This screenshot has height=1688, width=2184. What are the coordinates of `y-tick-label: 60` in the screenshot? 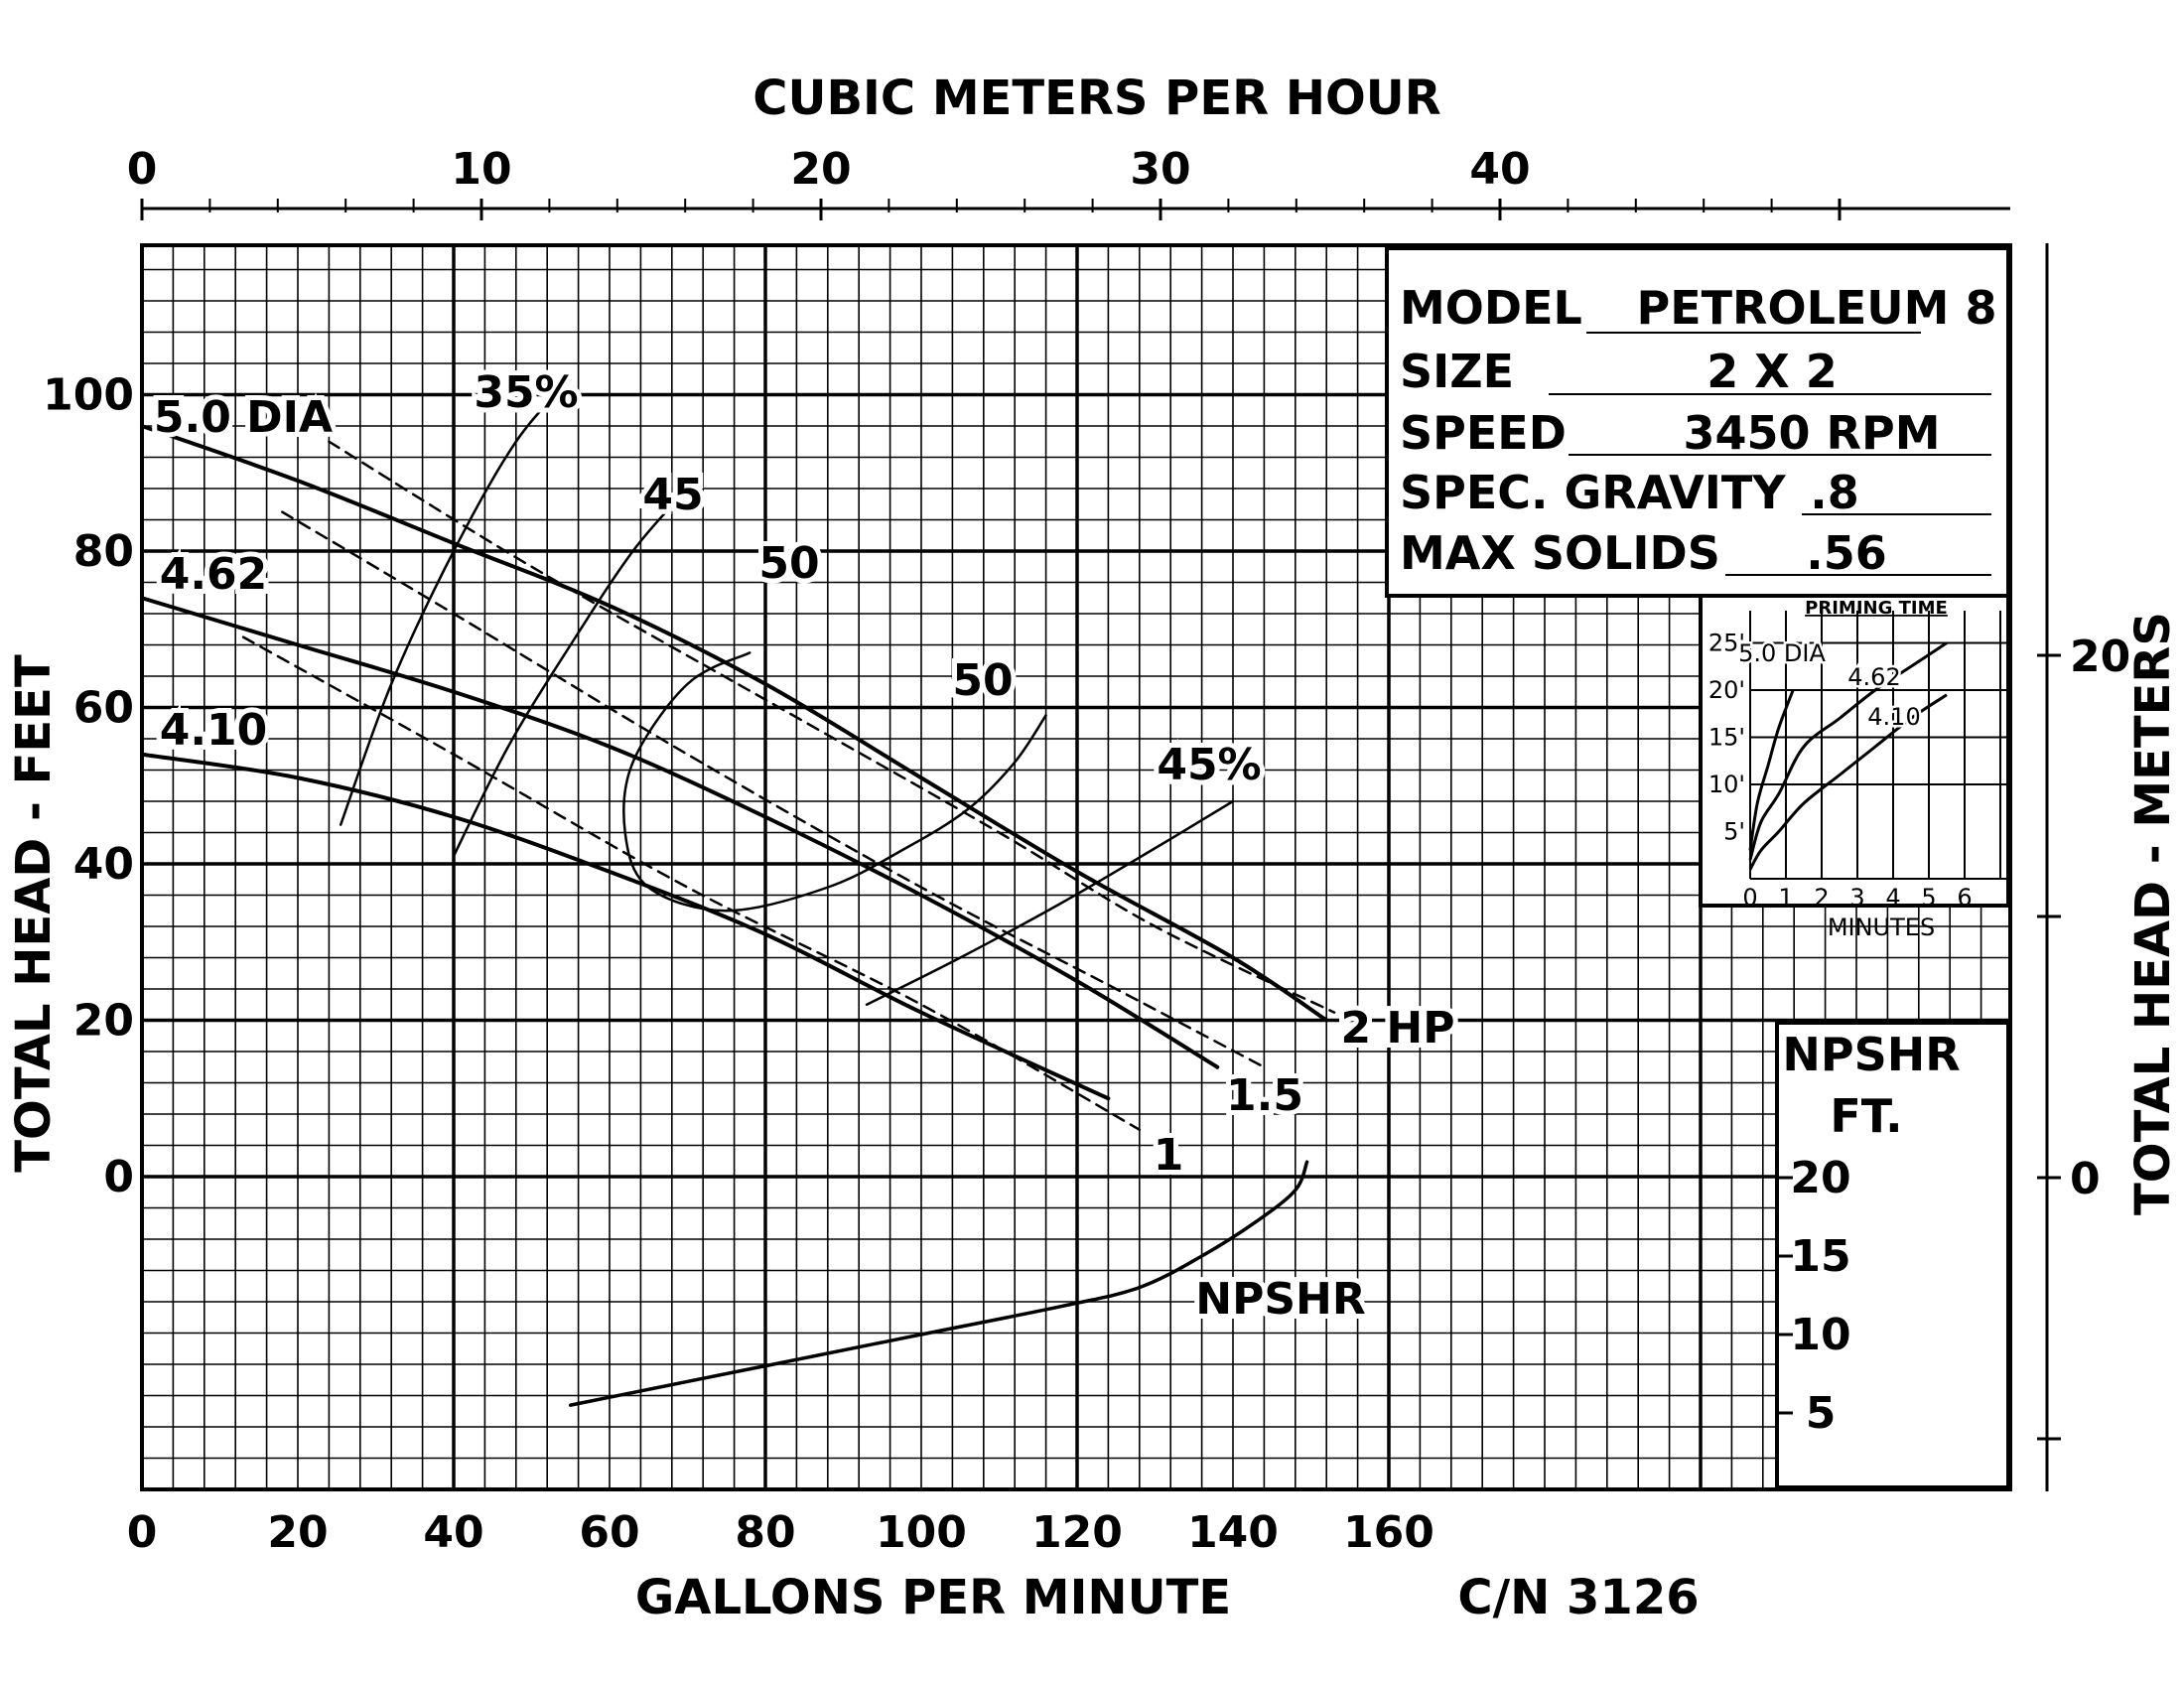 It's located at (103, 708).